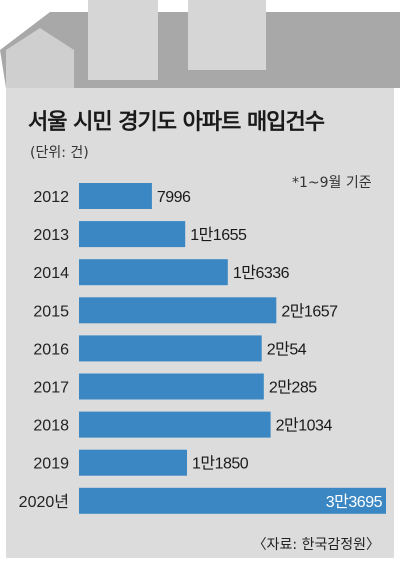 The width and height of the screenshot is (400, 562). Describe the element at coordinates (218, 235) in the screenshot. I see `value-label: 1만1655` at that location.